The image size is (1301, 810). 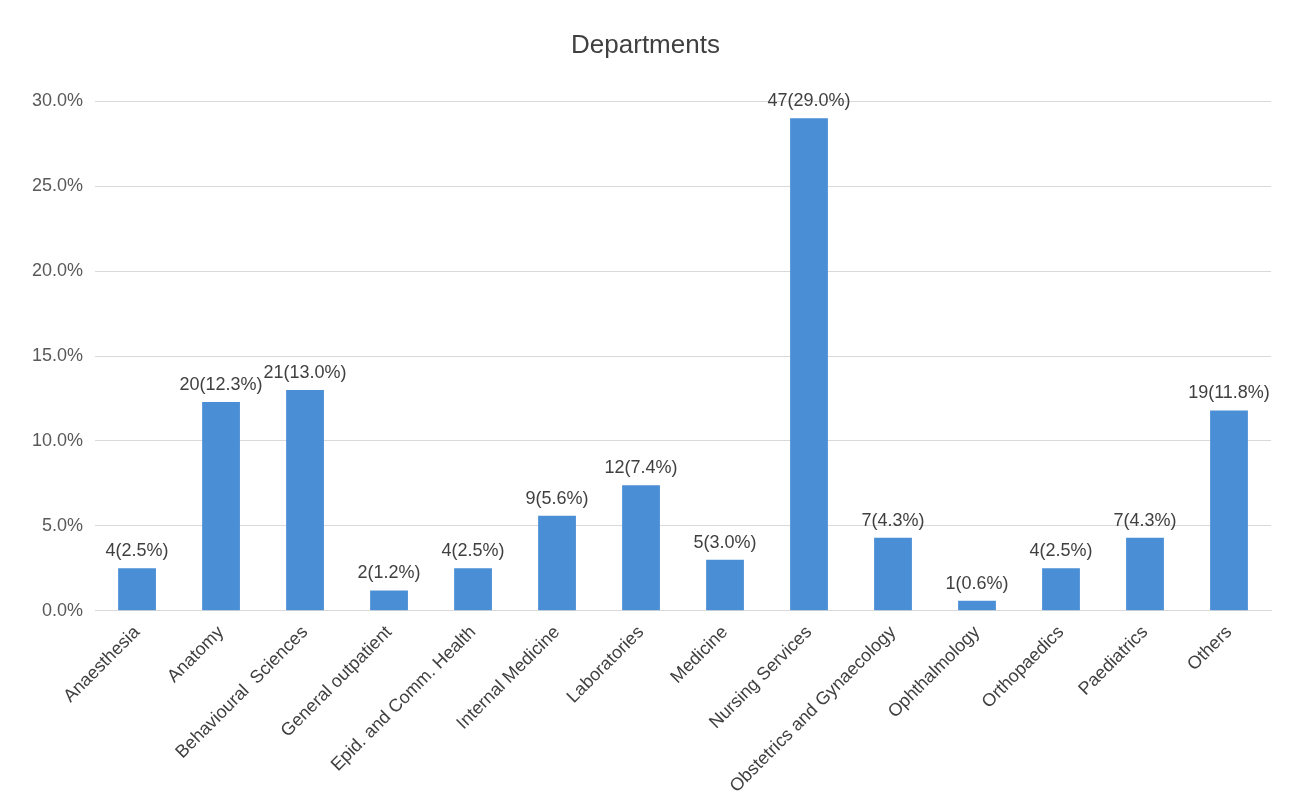 I want to click on data-label: 47(29.0%), so click(x=809, y=100).